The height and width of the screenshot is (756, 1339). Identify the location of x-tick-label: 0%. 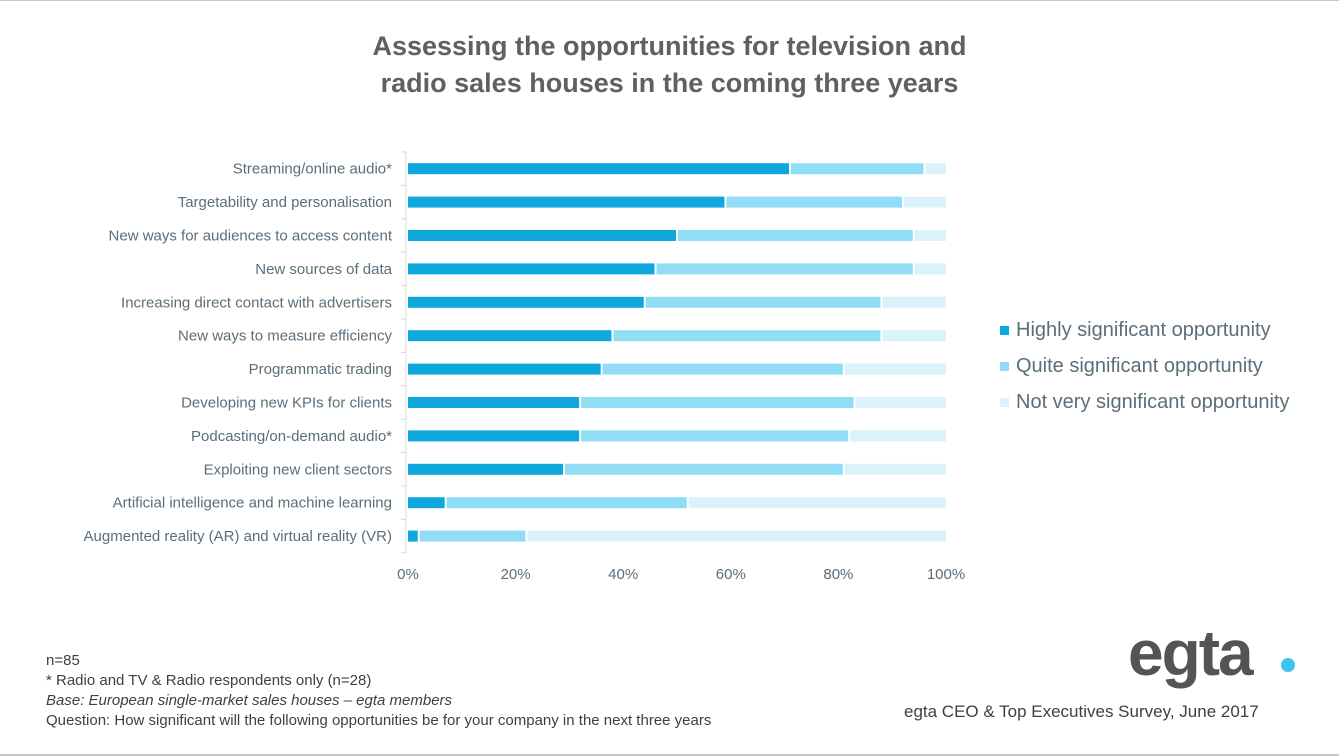
(408, 574).